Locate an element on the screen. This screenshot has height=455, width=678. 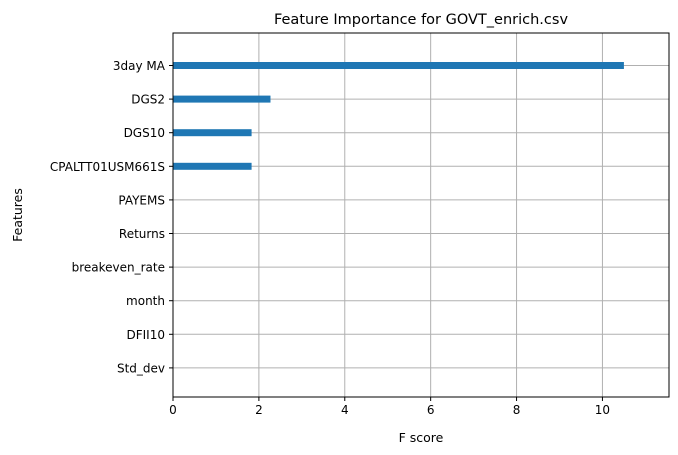
y-tick-label: CPALTT01USM661S is located at coordinates (107, 167).